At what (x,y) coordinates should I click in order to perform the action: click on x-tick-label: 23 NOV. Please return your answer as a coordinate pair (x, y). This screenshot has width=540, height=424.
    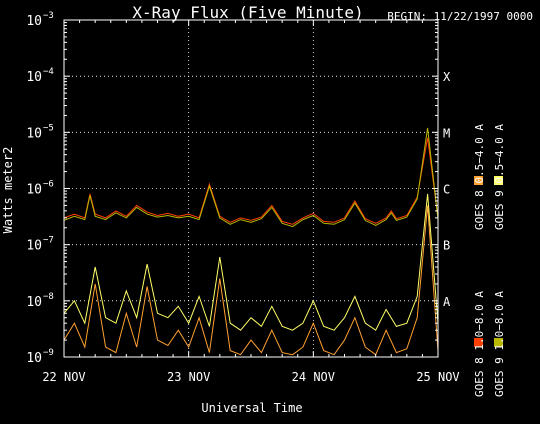
    Looking at the image, I should click on (188, 377).